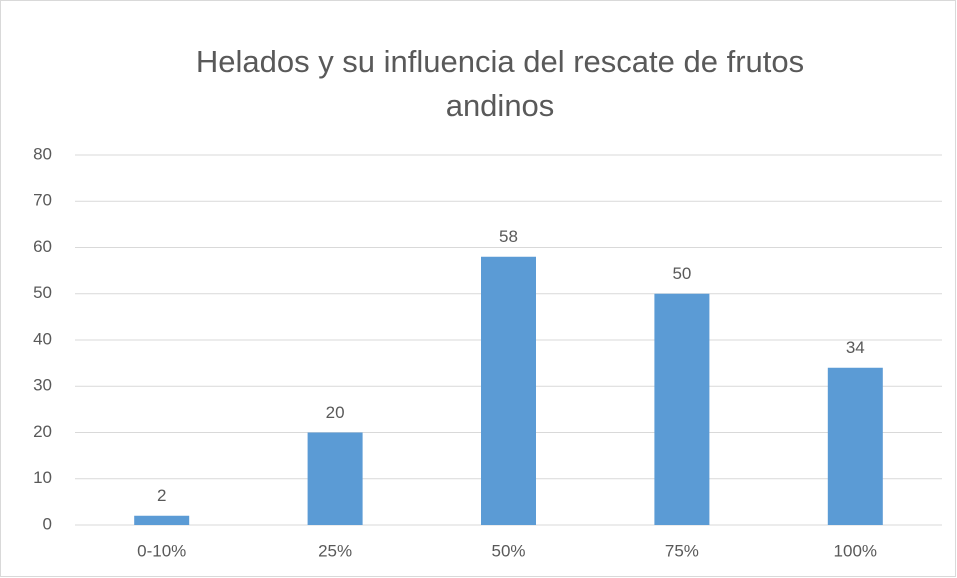  I want to click on y-tick-label: 50, so click(42, 292).